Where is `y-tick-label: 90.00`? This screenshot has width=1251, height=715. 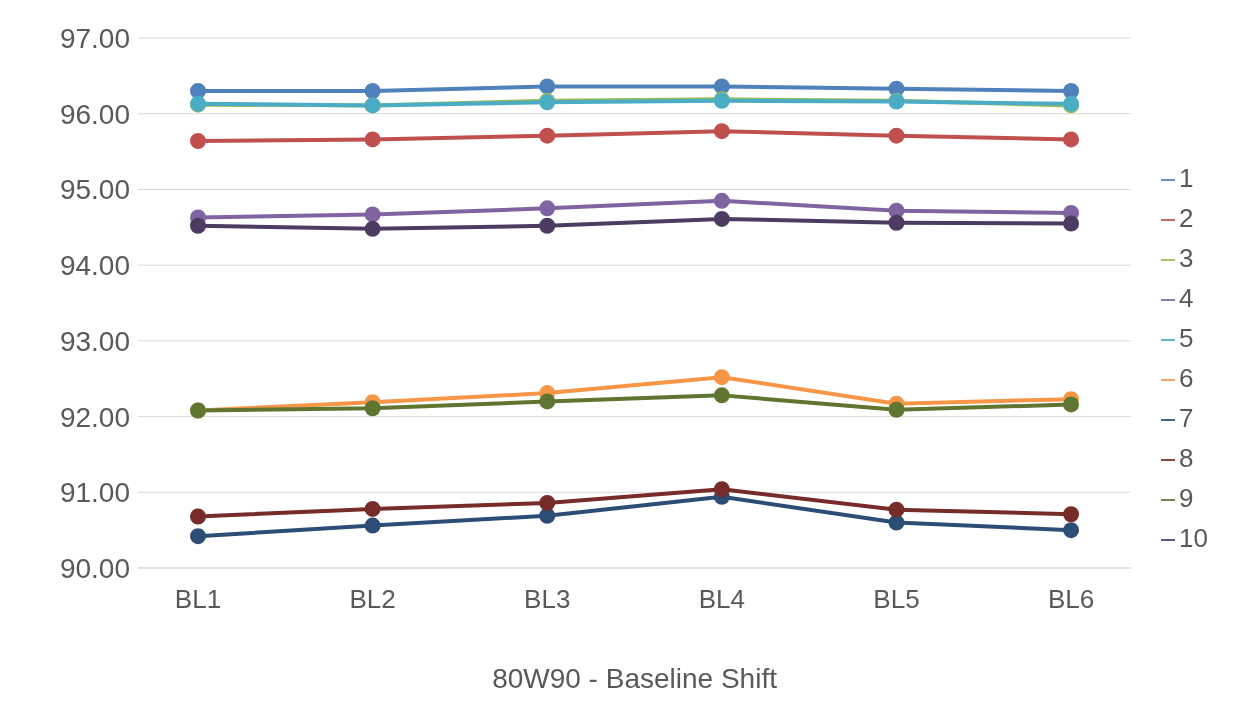
y-tick-label: 90.00 is located at coordinates (94, 568).